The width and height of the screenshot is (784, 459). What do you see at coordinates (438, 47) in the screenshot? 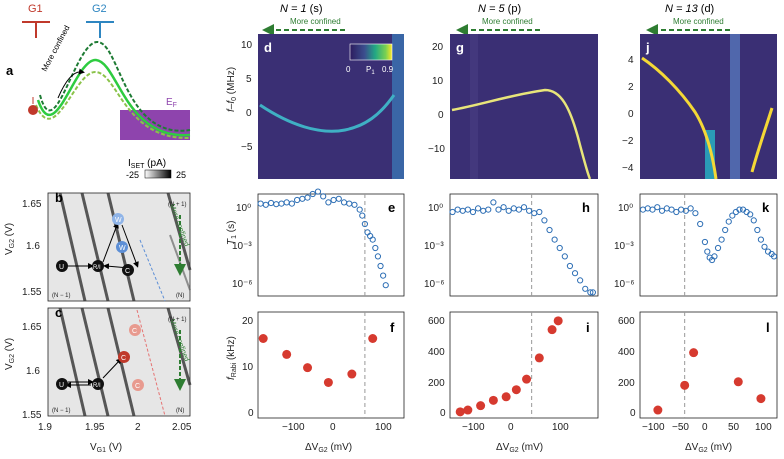
I see `svg-text: 20` at bounding box center [438, 47].